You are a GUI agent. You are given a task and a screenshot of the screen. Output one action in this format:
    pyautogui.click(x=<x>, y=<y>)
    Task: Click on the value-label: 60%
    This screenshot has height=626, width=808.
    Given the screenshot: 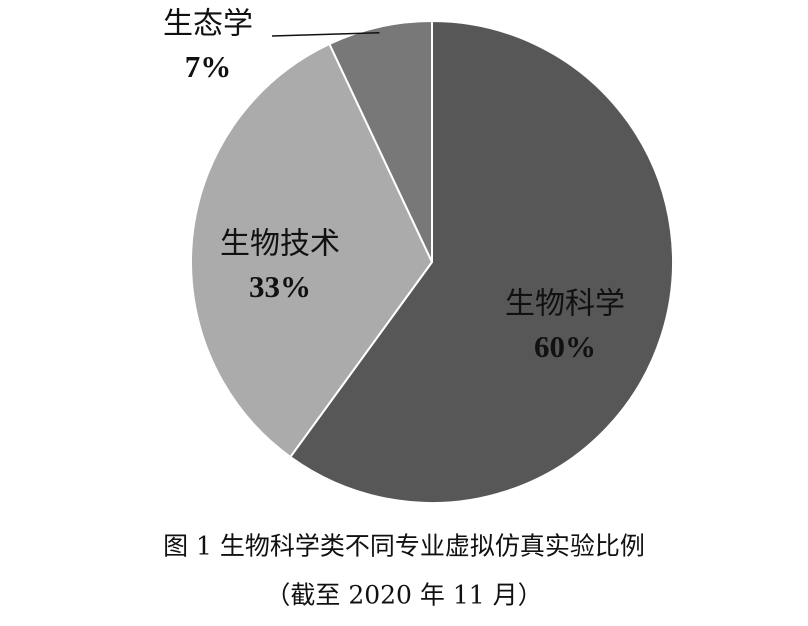 What is the action you would take?
    pyautogui.click(x=565, y=346)
    